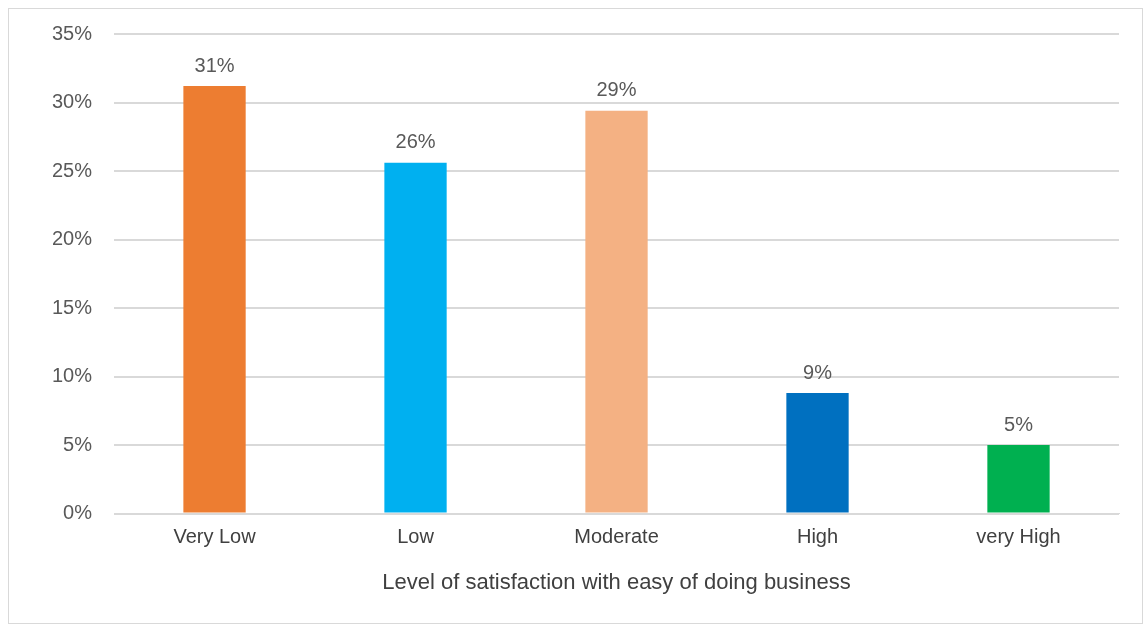 This screenshot has height=626, width=1145. Describe the element at coordinates (72, 101) in the screenshot. I see `y-tick-label: 30%` at that location.